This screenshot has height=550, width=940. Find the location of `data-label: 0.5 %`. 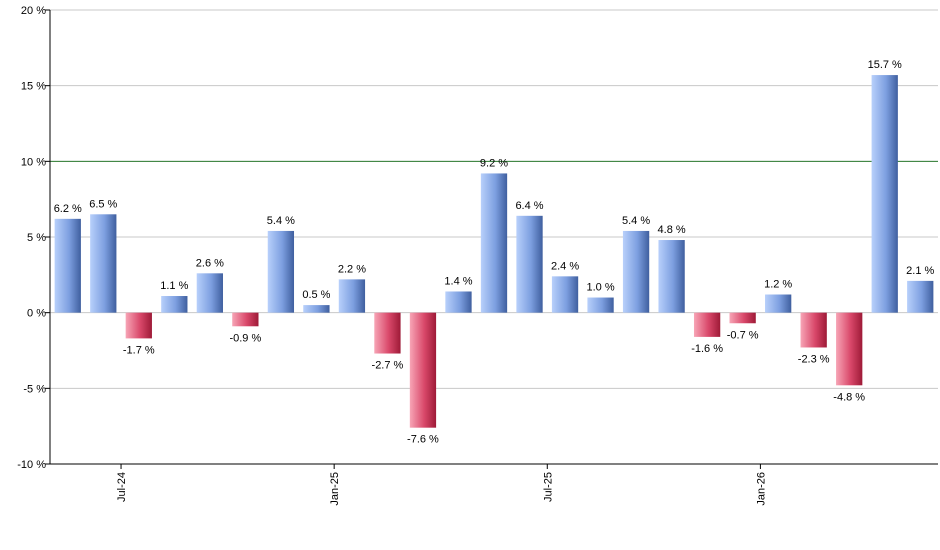

data-label: 0.5 % is located at coordinates (316, 295).